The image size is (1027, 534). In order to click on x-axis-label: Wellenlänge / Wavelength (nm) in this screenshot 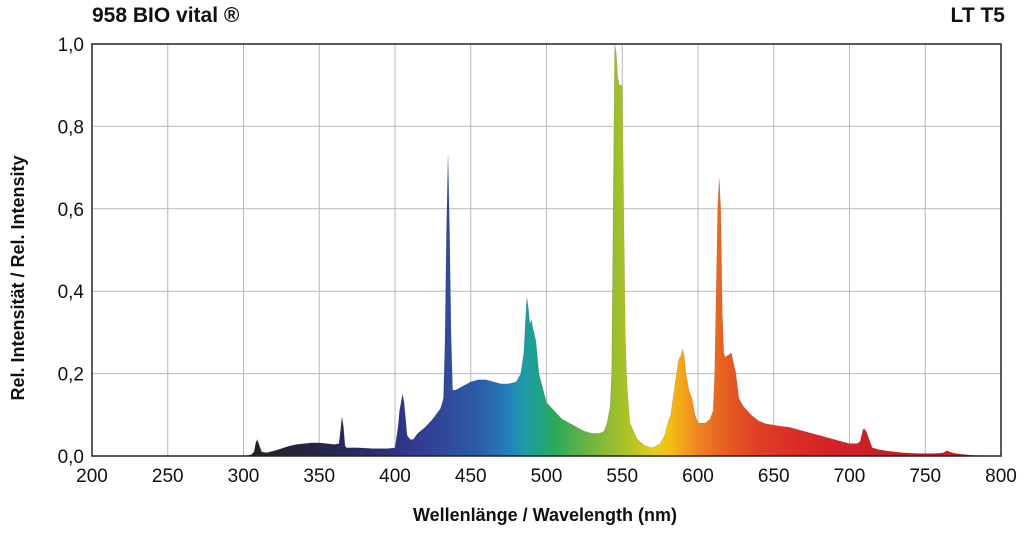, I will do `click(545, 515)`.